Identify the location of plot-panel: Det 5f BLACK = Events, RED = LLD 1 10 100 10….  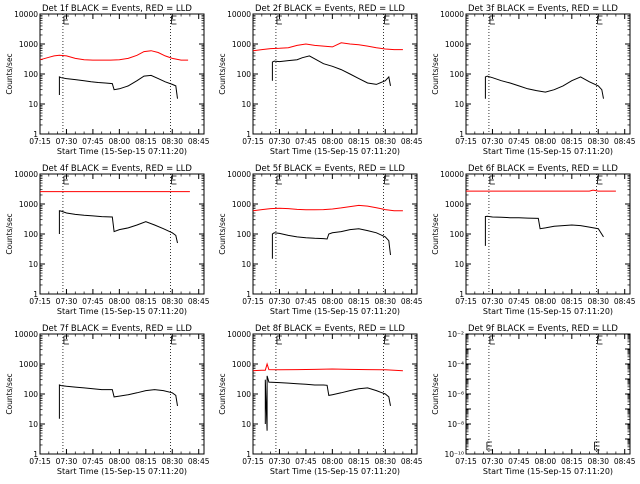
(320, 240).